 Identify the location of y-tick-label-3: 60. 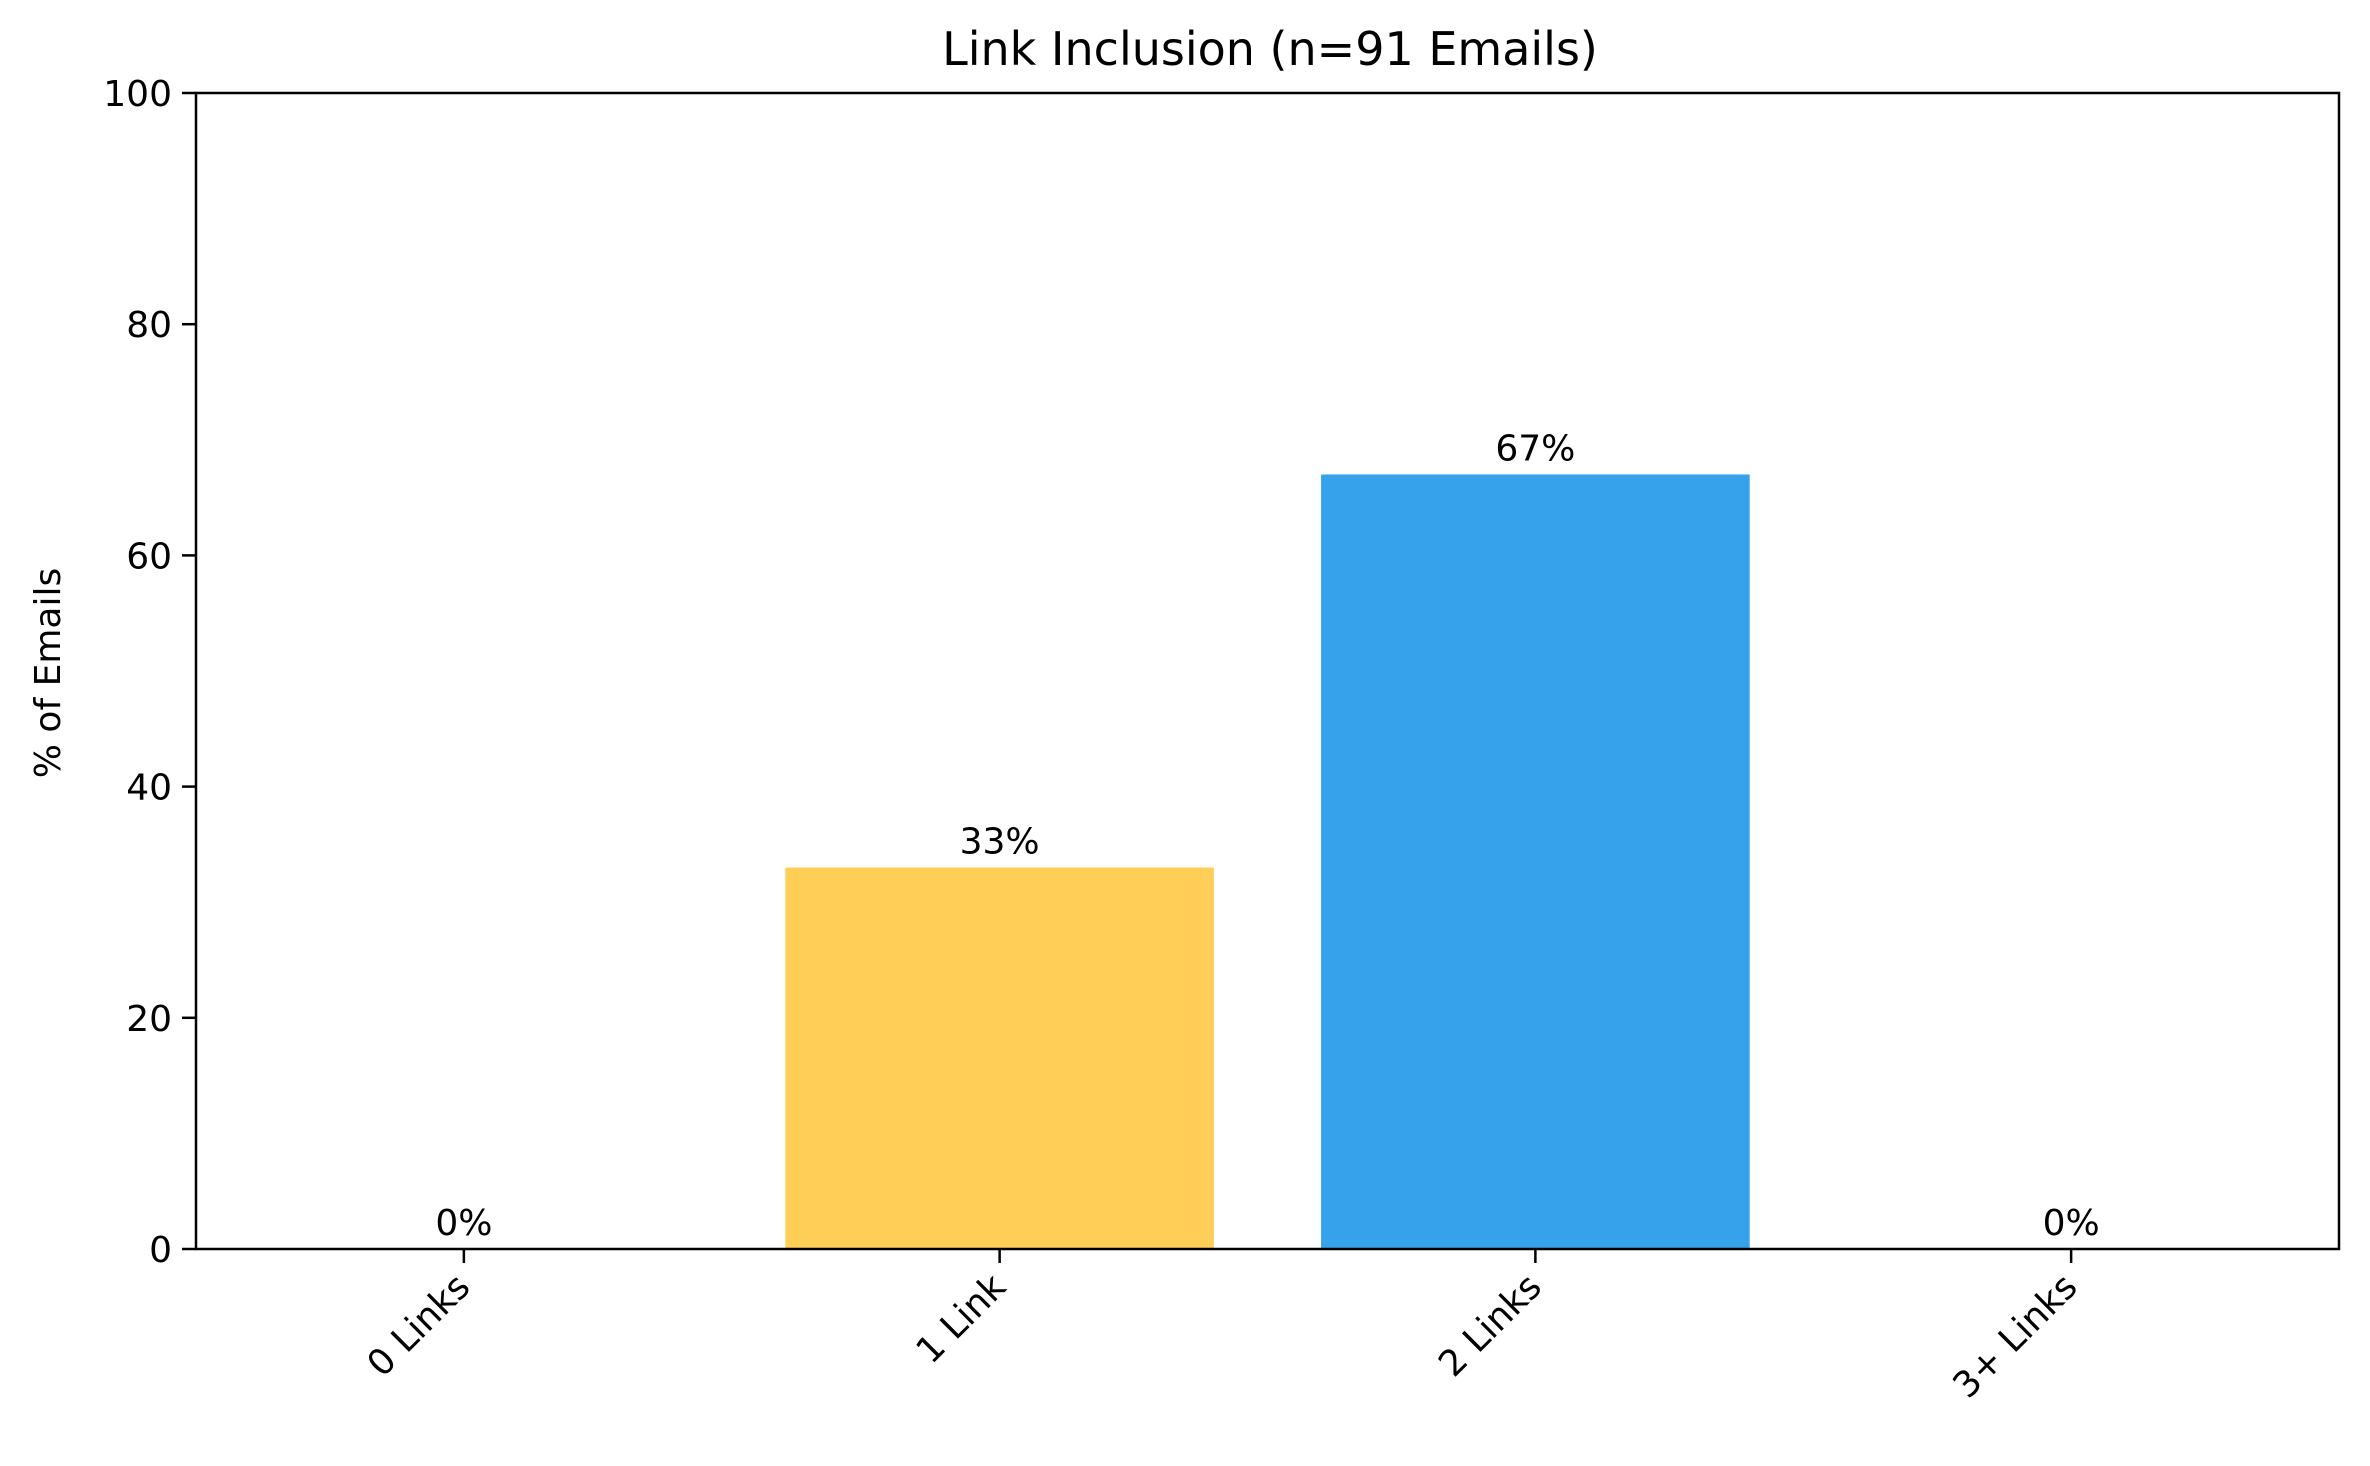
(149, 556).